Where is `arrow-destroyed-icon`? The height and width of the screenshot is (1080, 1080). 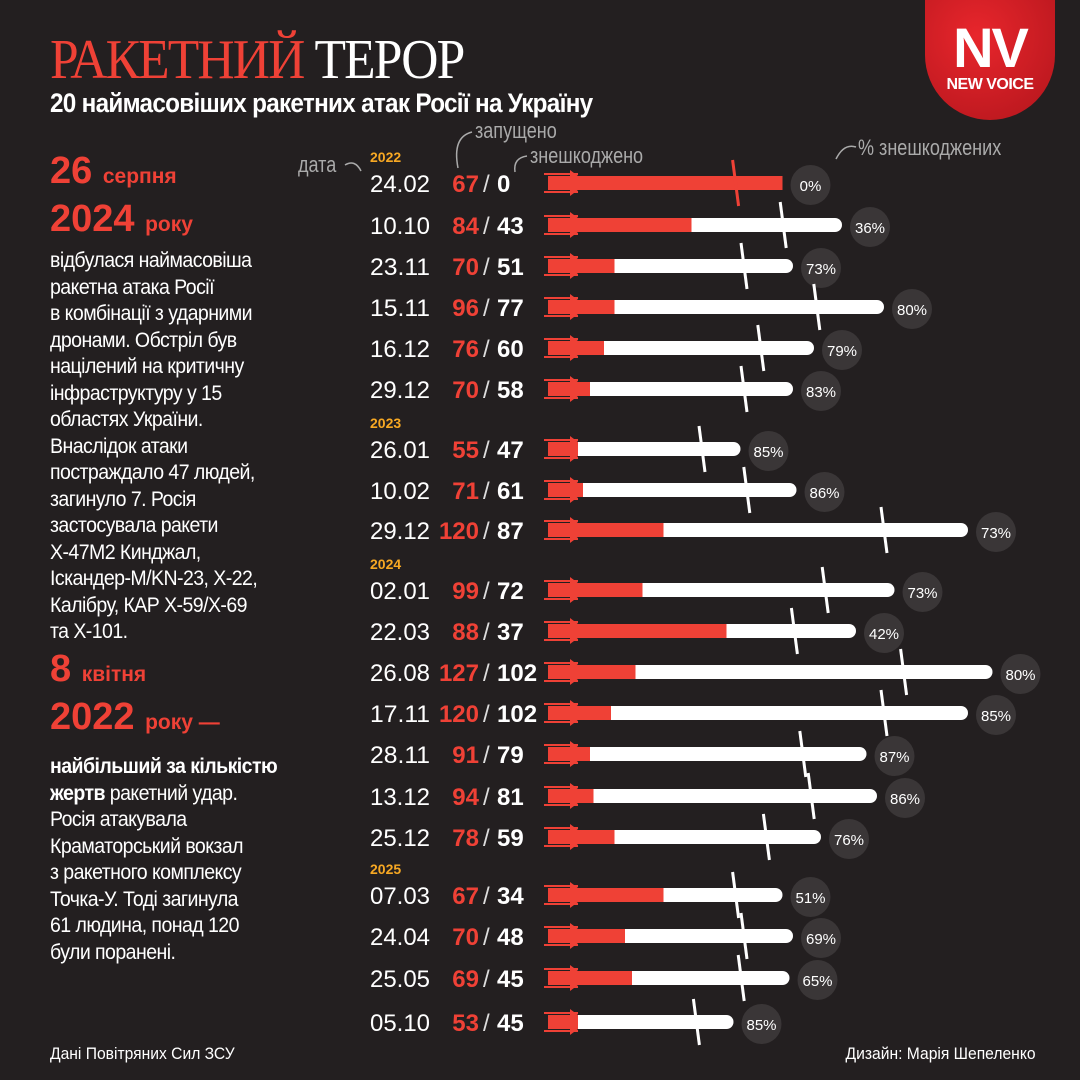 arrow-destroyed-icon is located at coordinates (521, 164).